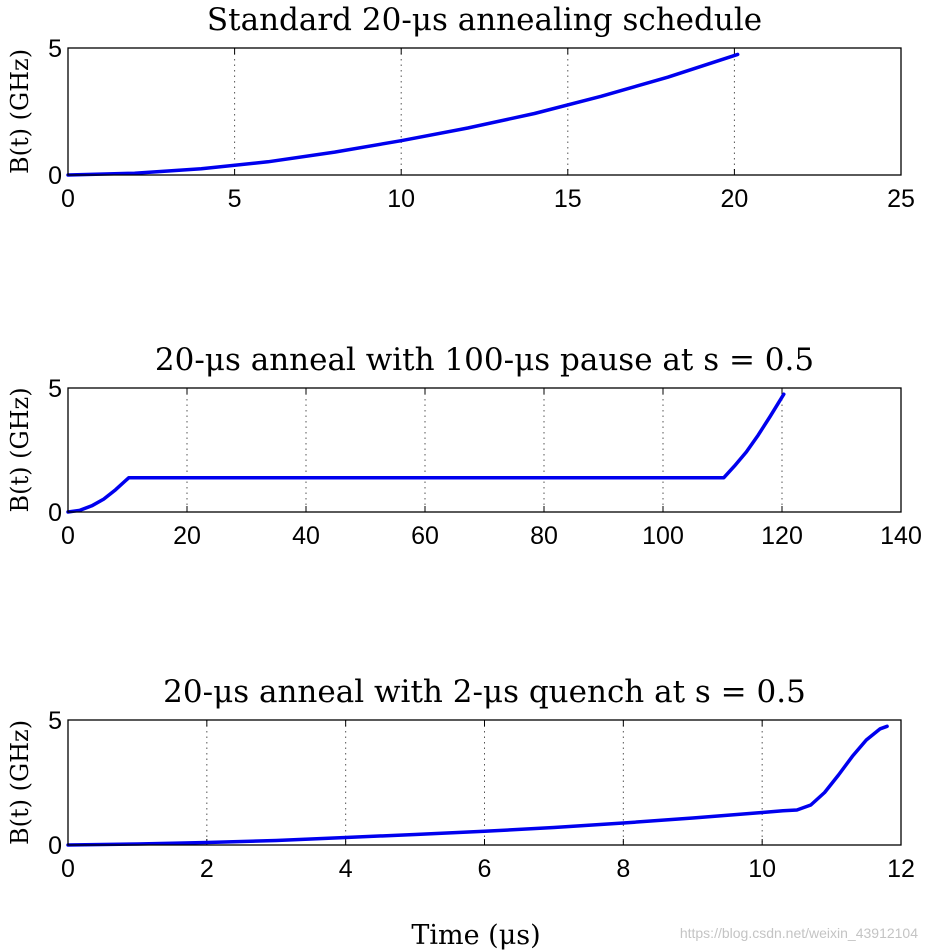  Describe the element at coordinates (484, 20) in the screenshot. I see `chart-title: Standard 20-μs annealing schedule` at that location.